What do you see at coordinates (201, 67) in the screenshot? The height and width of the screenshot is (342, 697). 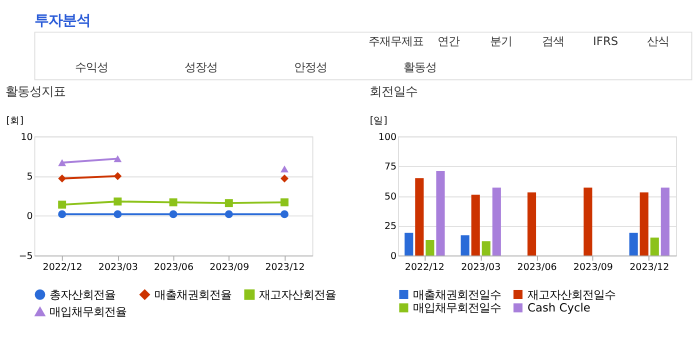 I see `text: 성장성` at bounding box center [201, 67].